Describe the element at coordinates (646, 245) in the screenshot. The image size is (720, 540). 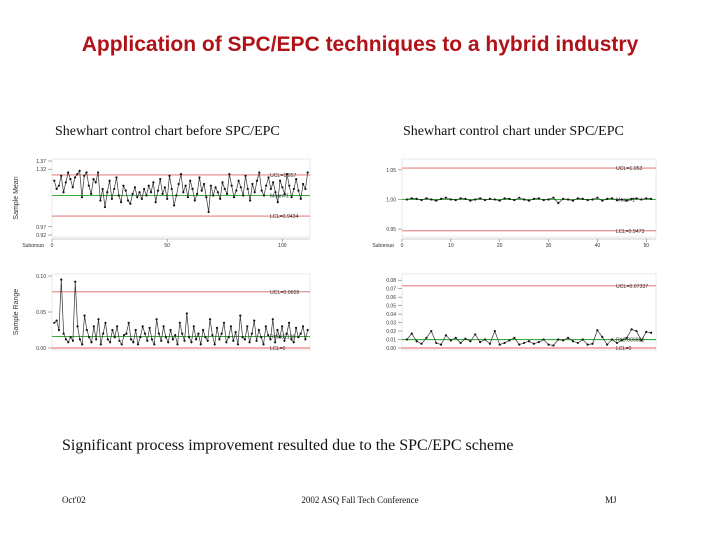
I see `x-tick-label: 50` at that location.